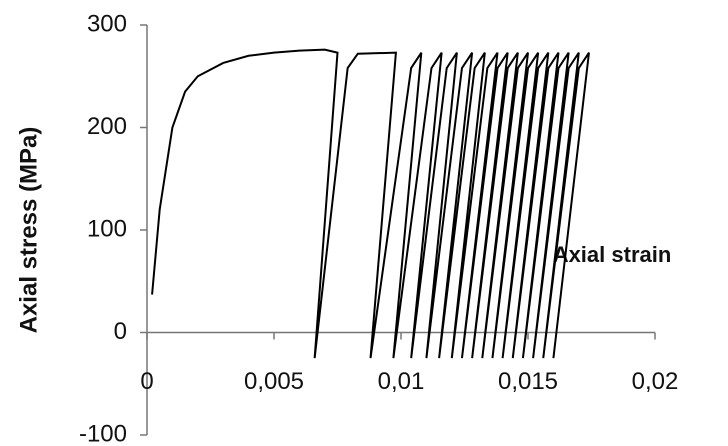 The image size is (728, 446). I want to click on y-axis-label: Axial stress (MPa), so click(28, 230).